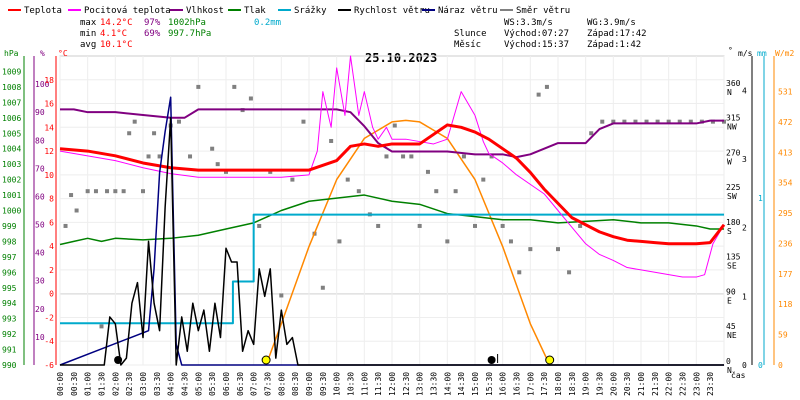 Image resolution: width=800 pixels, height=400 pixels. I want to click on temp-tick-8: 8, so click(51, 199).